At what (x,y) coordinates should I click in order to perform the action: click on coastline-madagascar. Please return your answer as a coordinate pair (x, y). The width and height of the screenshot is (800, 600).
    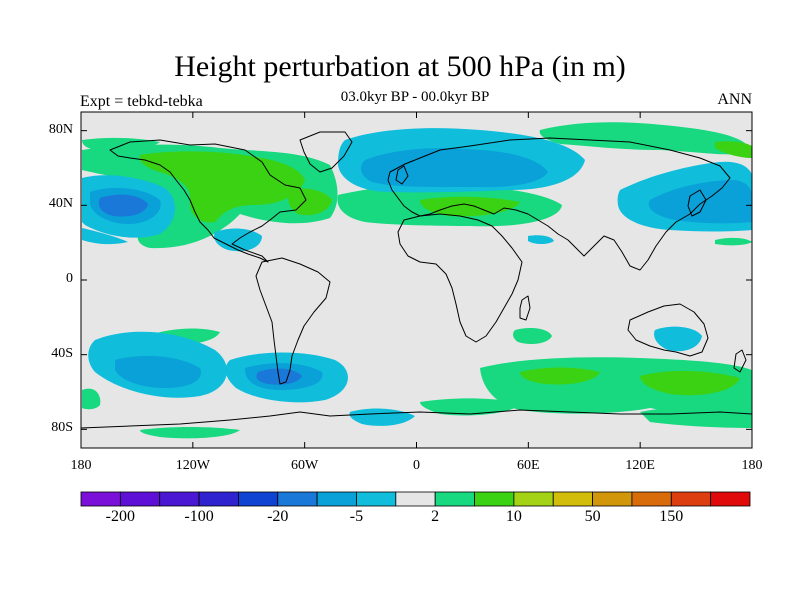
    Looking at the image, I should click on (525, 308).